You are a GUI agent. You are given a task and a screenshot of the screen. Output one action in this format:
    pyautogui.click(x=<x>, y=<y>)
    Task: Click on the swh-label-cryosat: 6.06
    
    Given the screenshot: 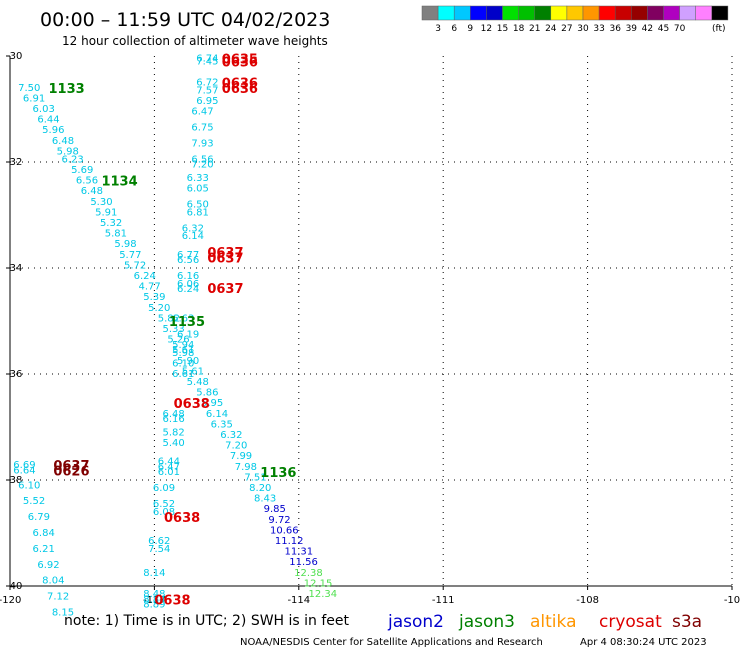 What is the action you would take?
    pyautogui.click(x=188, y=284)
    